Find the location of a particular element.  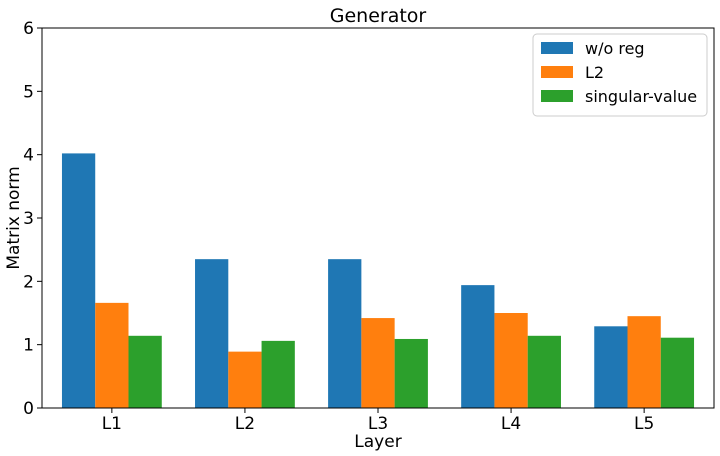

y-axis-label: Matrix norm is located at coordinates (14, 217).